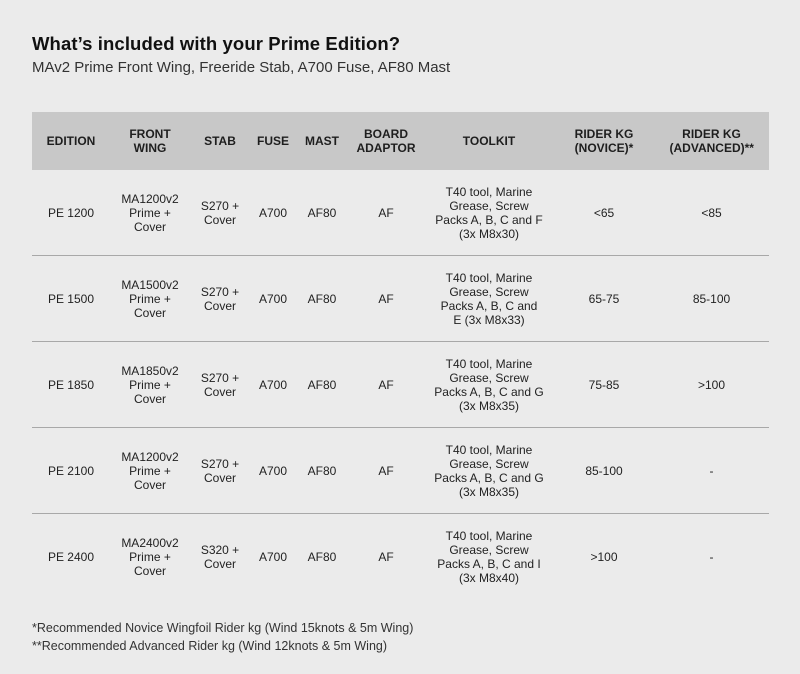  I want to click on column-header-rider-kg-advanced: RIDER KG (ADVANCED)**, so click(711, 141).